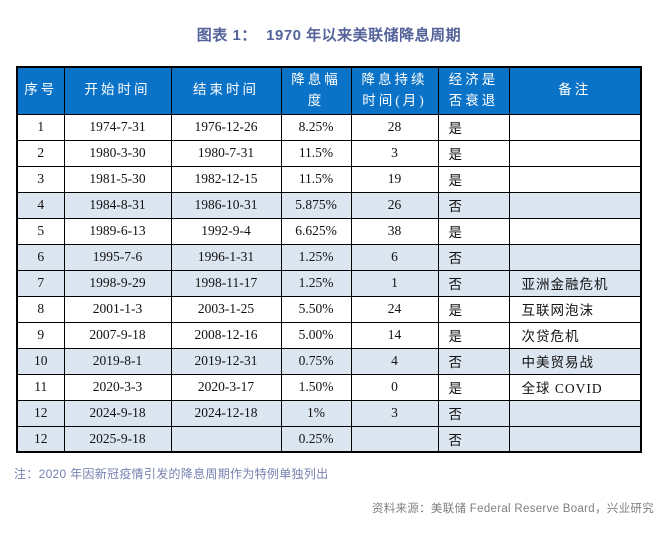 This screenshot has width=658, height=538. Describe the element at coordinates (117, 153) in the screenshot. I see `cell-start: 1980-3-30` at that location.